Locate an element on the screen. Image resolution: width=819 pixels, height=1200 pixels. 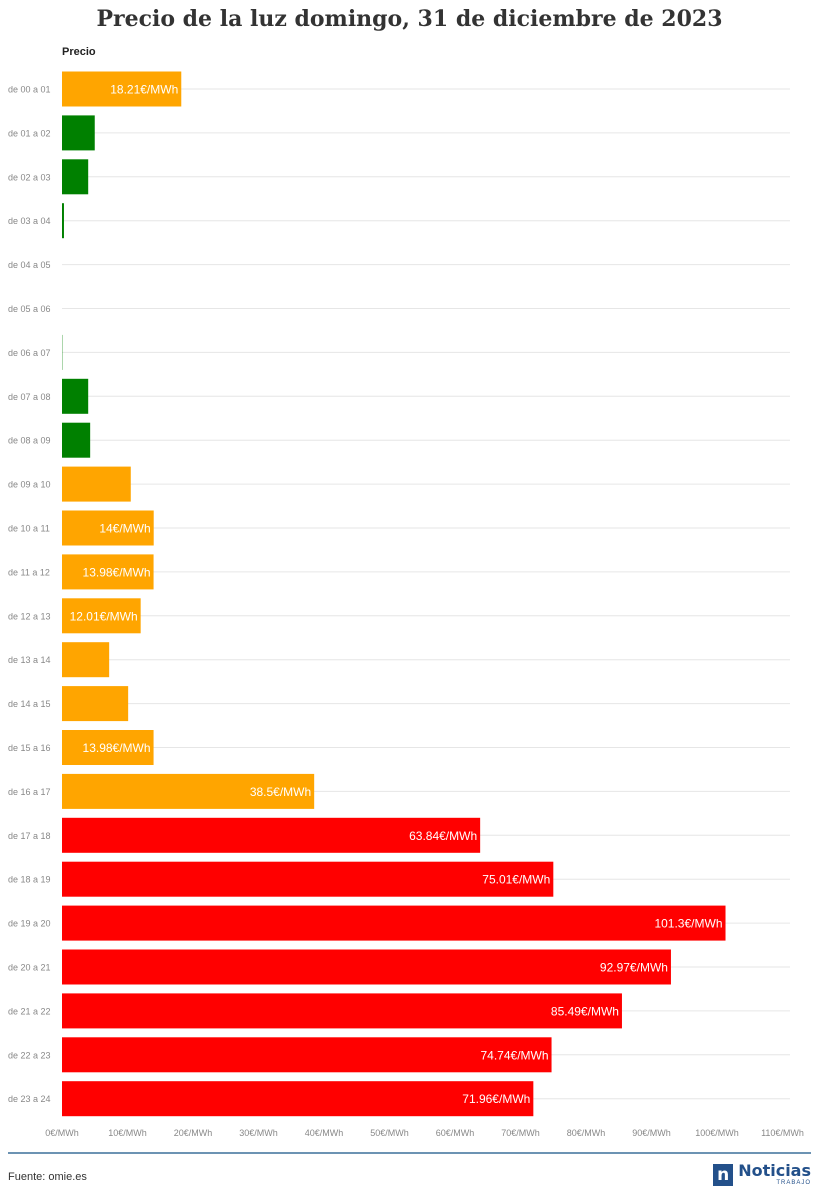
category-label: de 00 a 01 is located at coordinates (29, 90).